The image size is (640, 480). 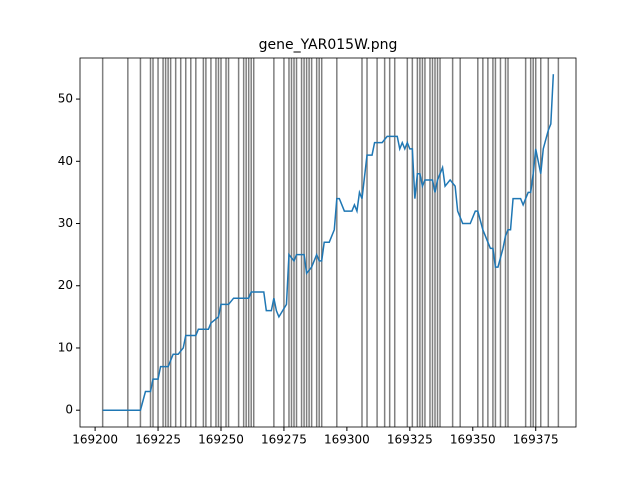 I want to click on y-tick-label: 40, so click(x=65, y=161).